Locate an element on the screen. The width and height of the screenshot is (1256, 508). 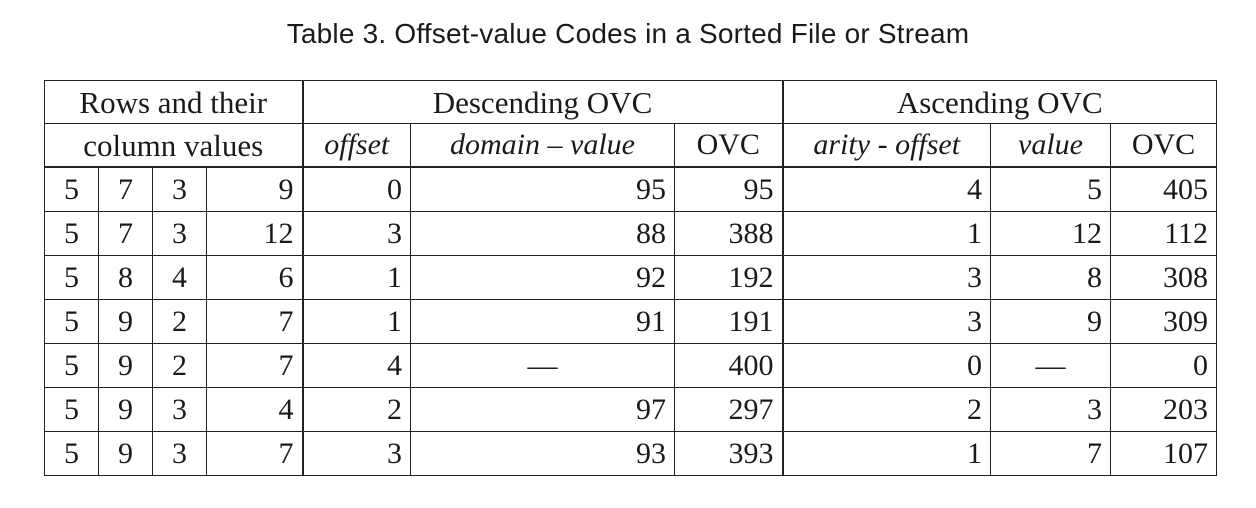
table-row: 5 7 3 9 0 95 95 4 5 405 is located at coordinates (630, 189).